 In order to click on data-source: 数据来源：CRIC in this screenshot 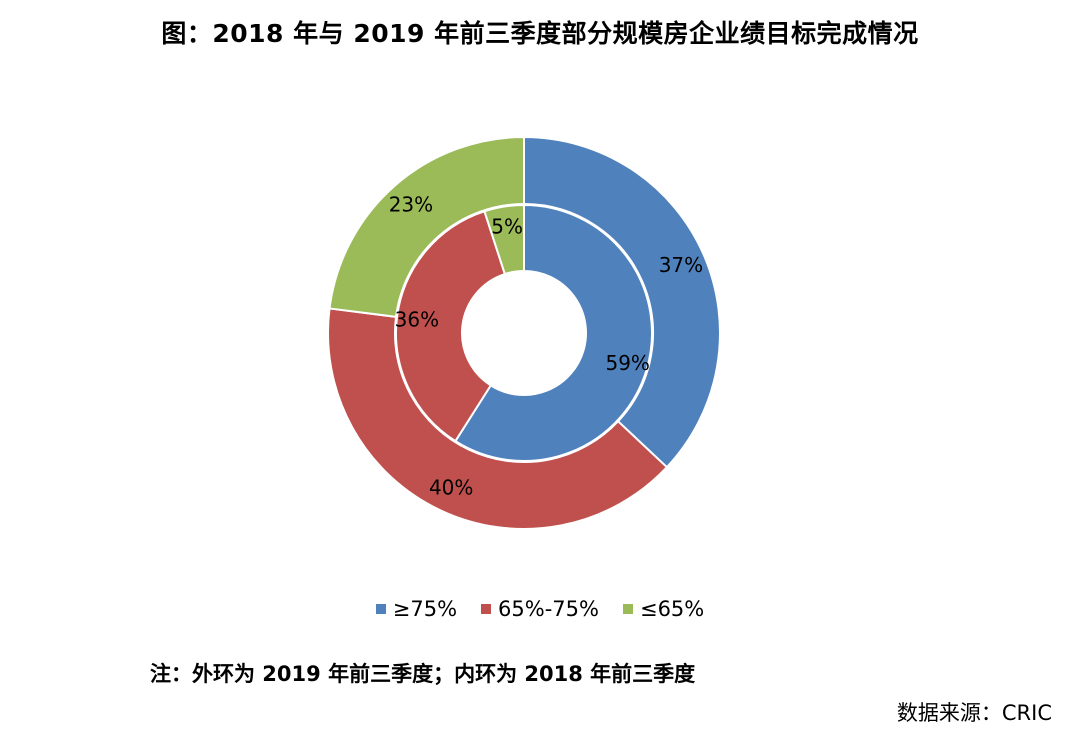, I will do `click(974, 713)`.